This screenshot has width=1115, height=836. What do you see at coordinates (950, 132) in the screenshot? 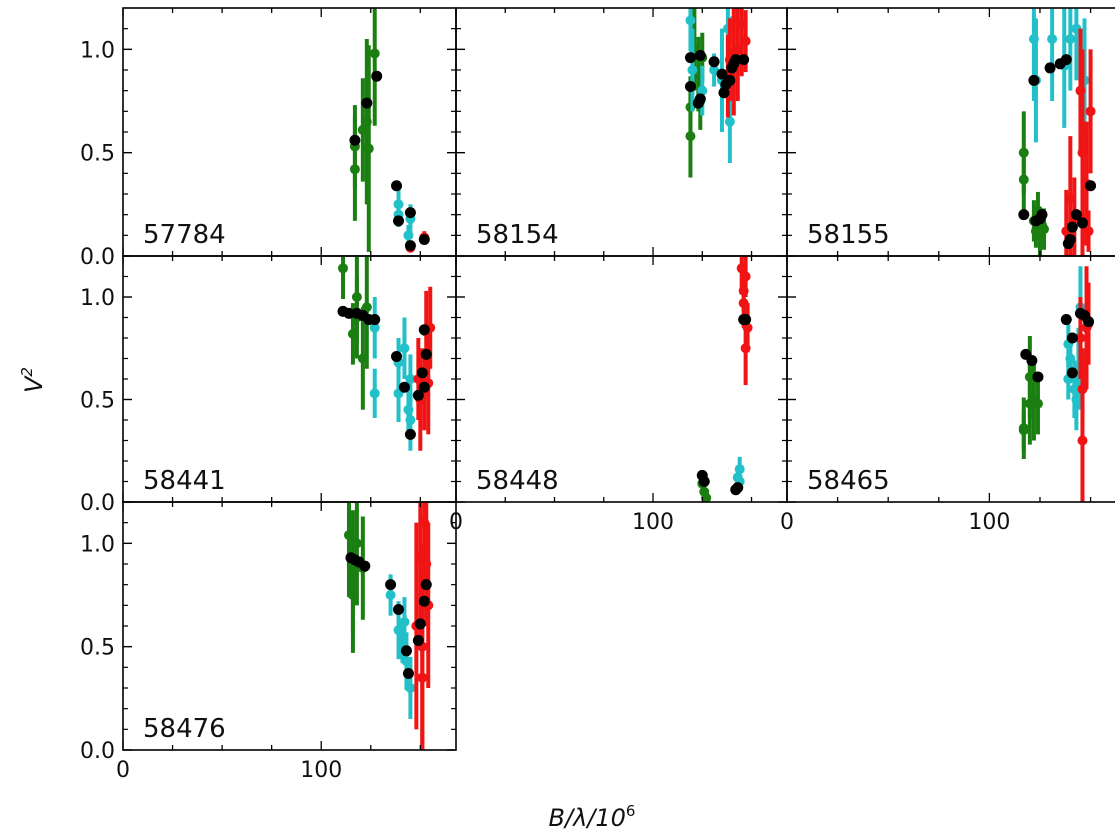
I see `panel-58155: 58155` at bounding box center [950, 132].